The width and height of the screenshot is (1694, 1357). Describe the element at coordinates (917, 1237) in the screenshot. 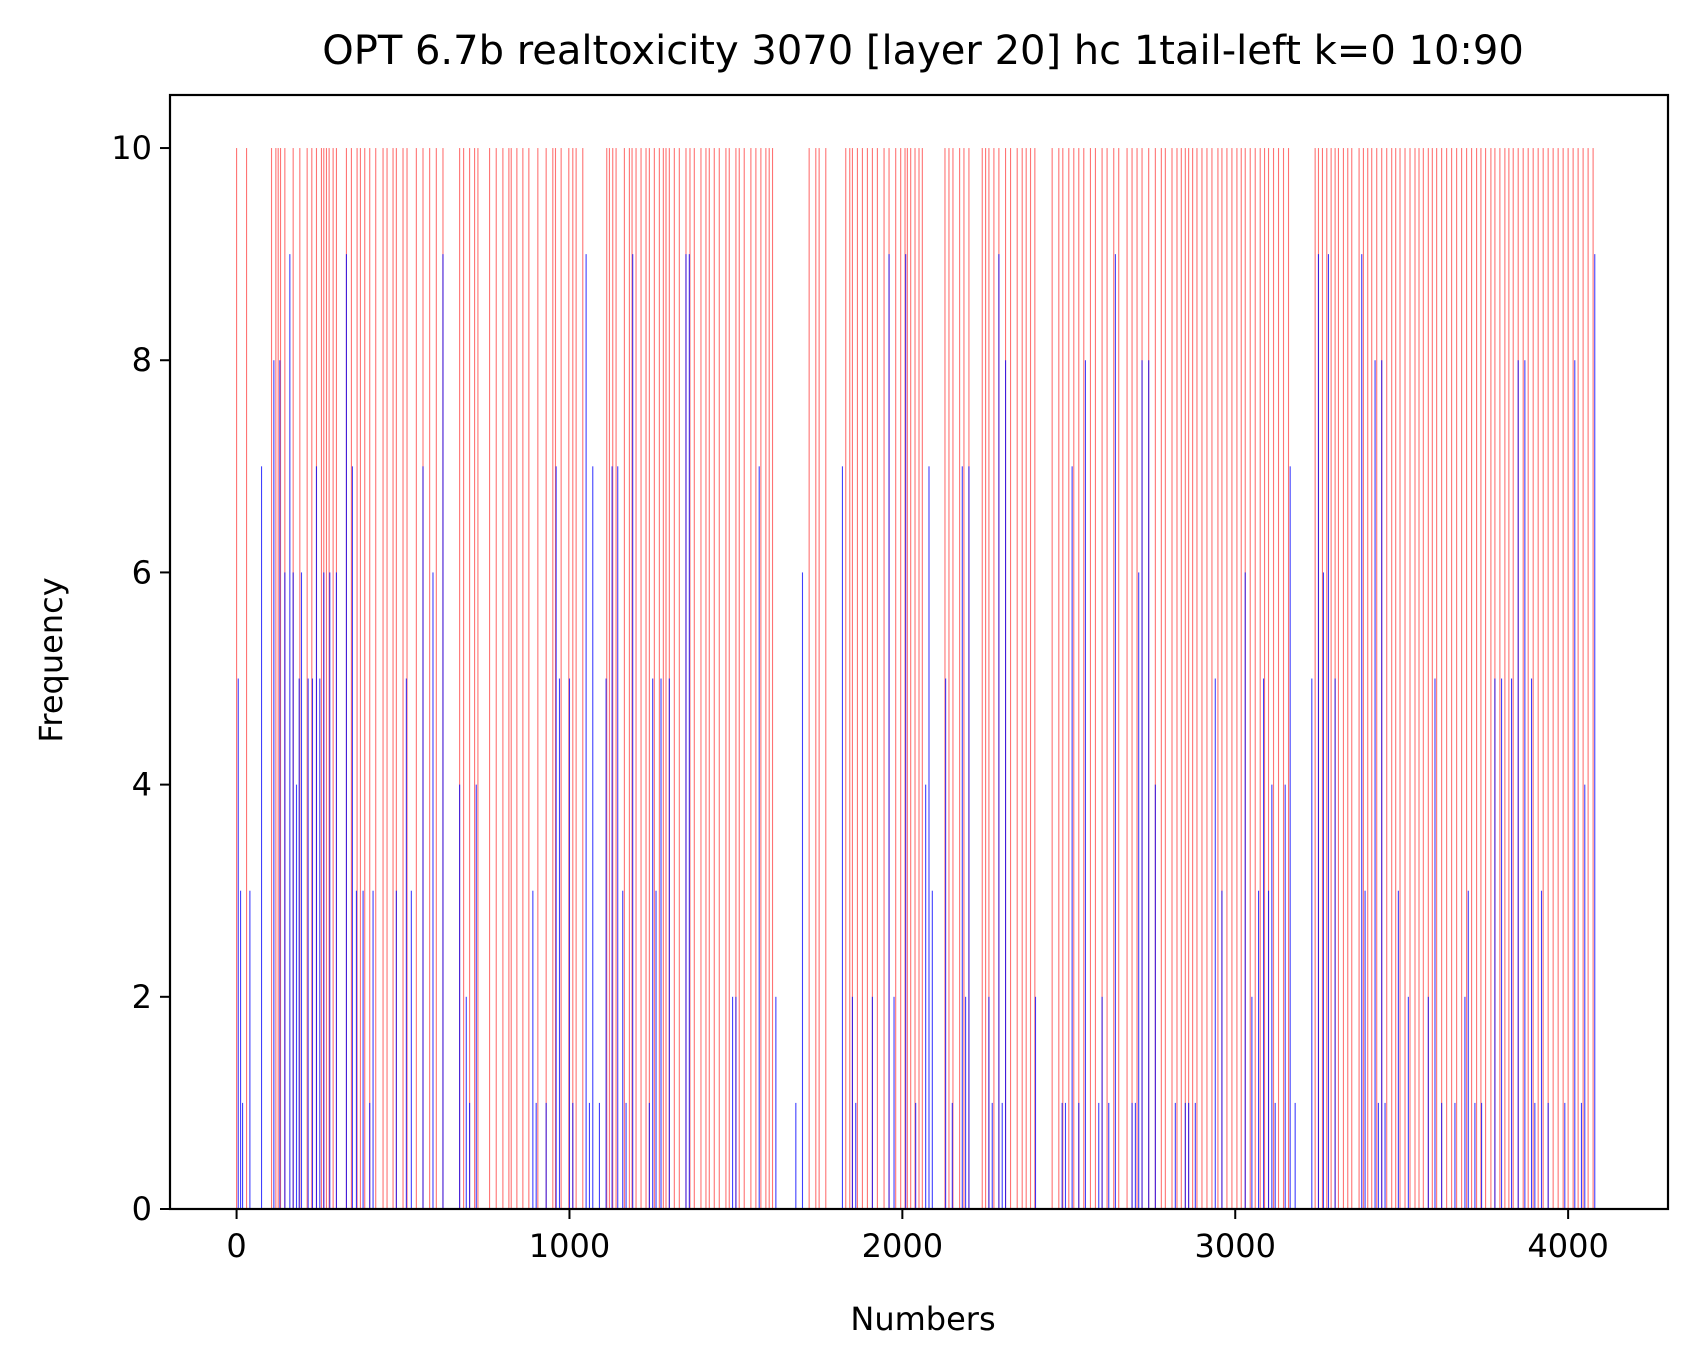

I see `x-axis-ticks: 0 1000 2000 3000 4000` at that location.